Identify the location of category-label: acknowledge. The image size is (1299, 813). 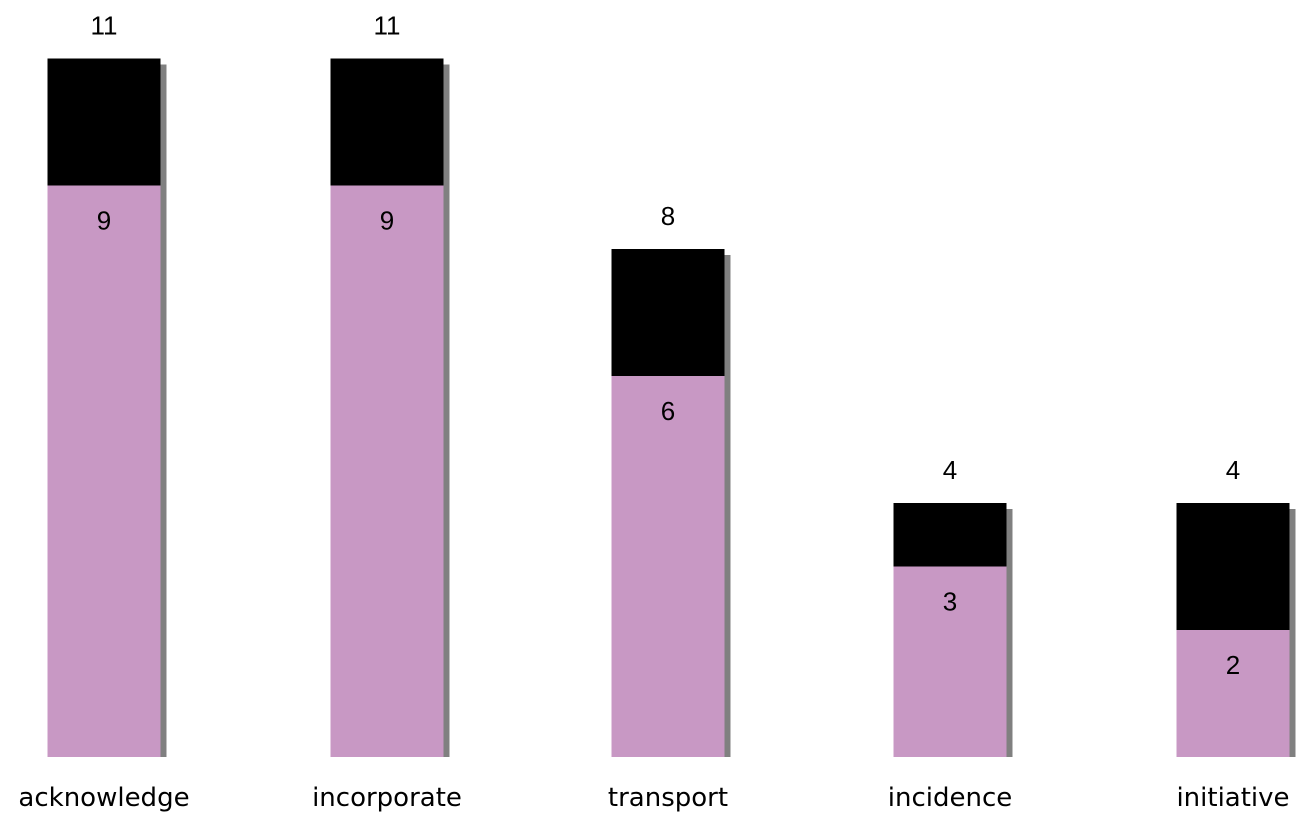
(103, 798).